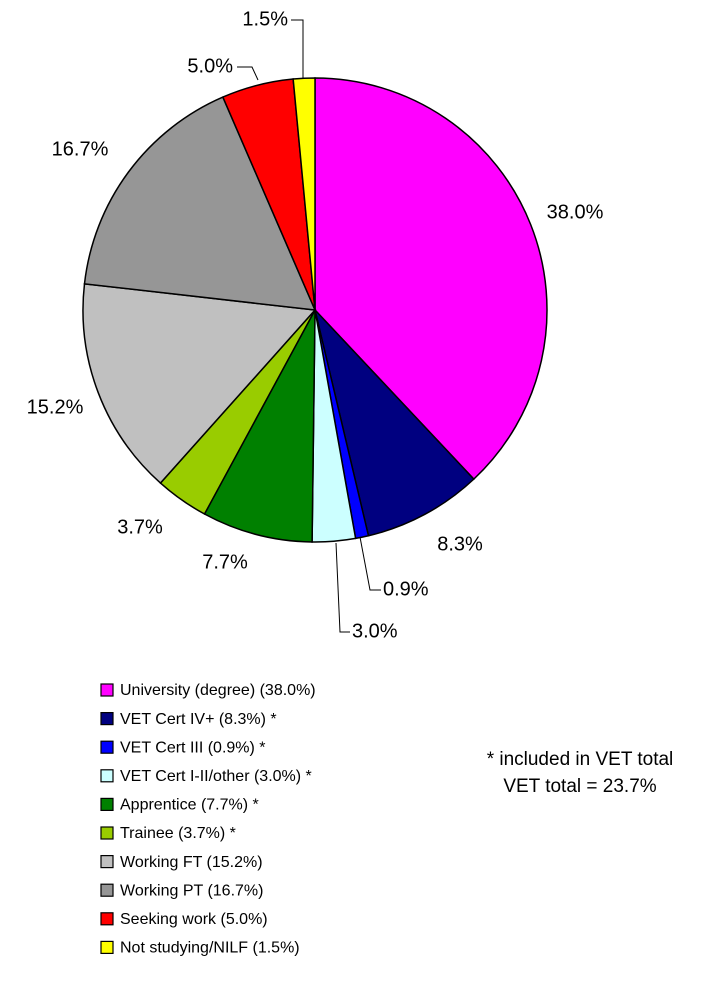 The width and height of the screenshot is (719, 1007). I want to click on data-label: 0.9%, so click(406, 589).